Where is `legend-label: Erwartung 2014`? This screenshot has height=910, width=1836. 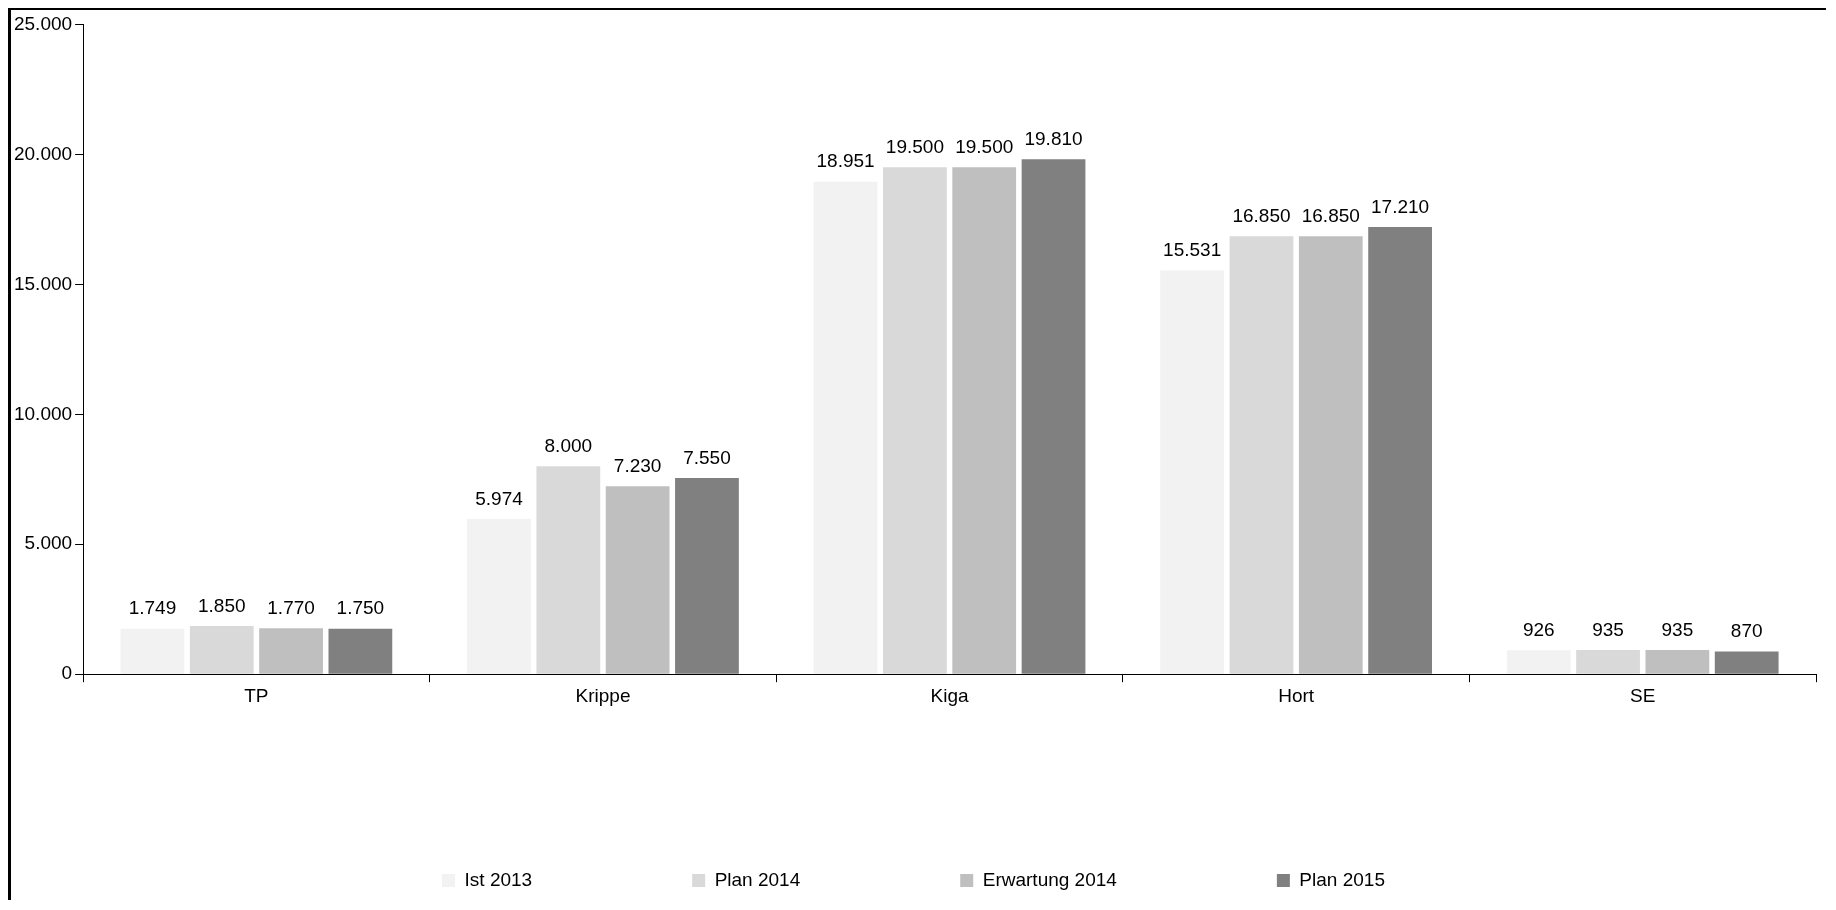
legend-label: Erwartung 2014 is located at coordinates (1050, 879).